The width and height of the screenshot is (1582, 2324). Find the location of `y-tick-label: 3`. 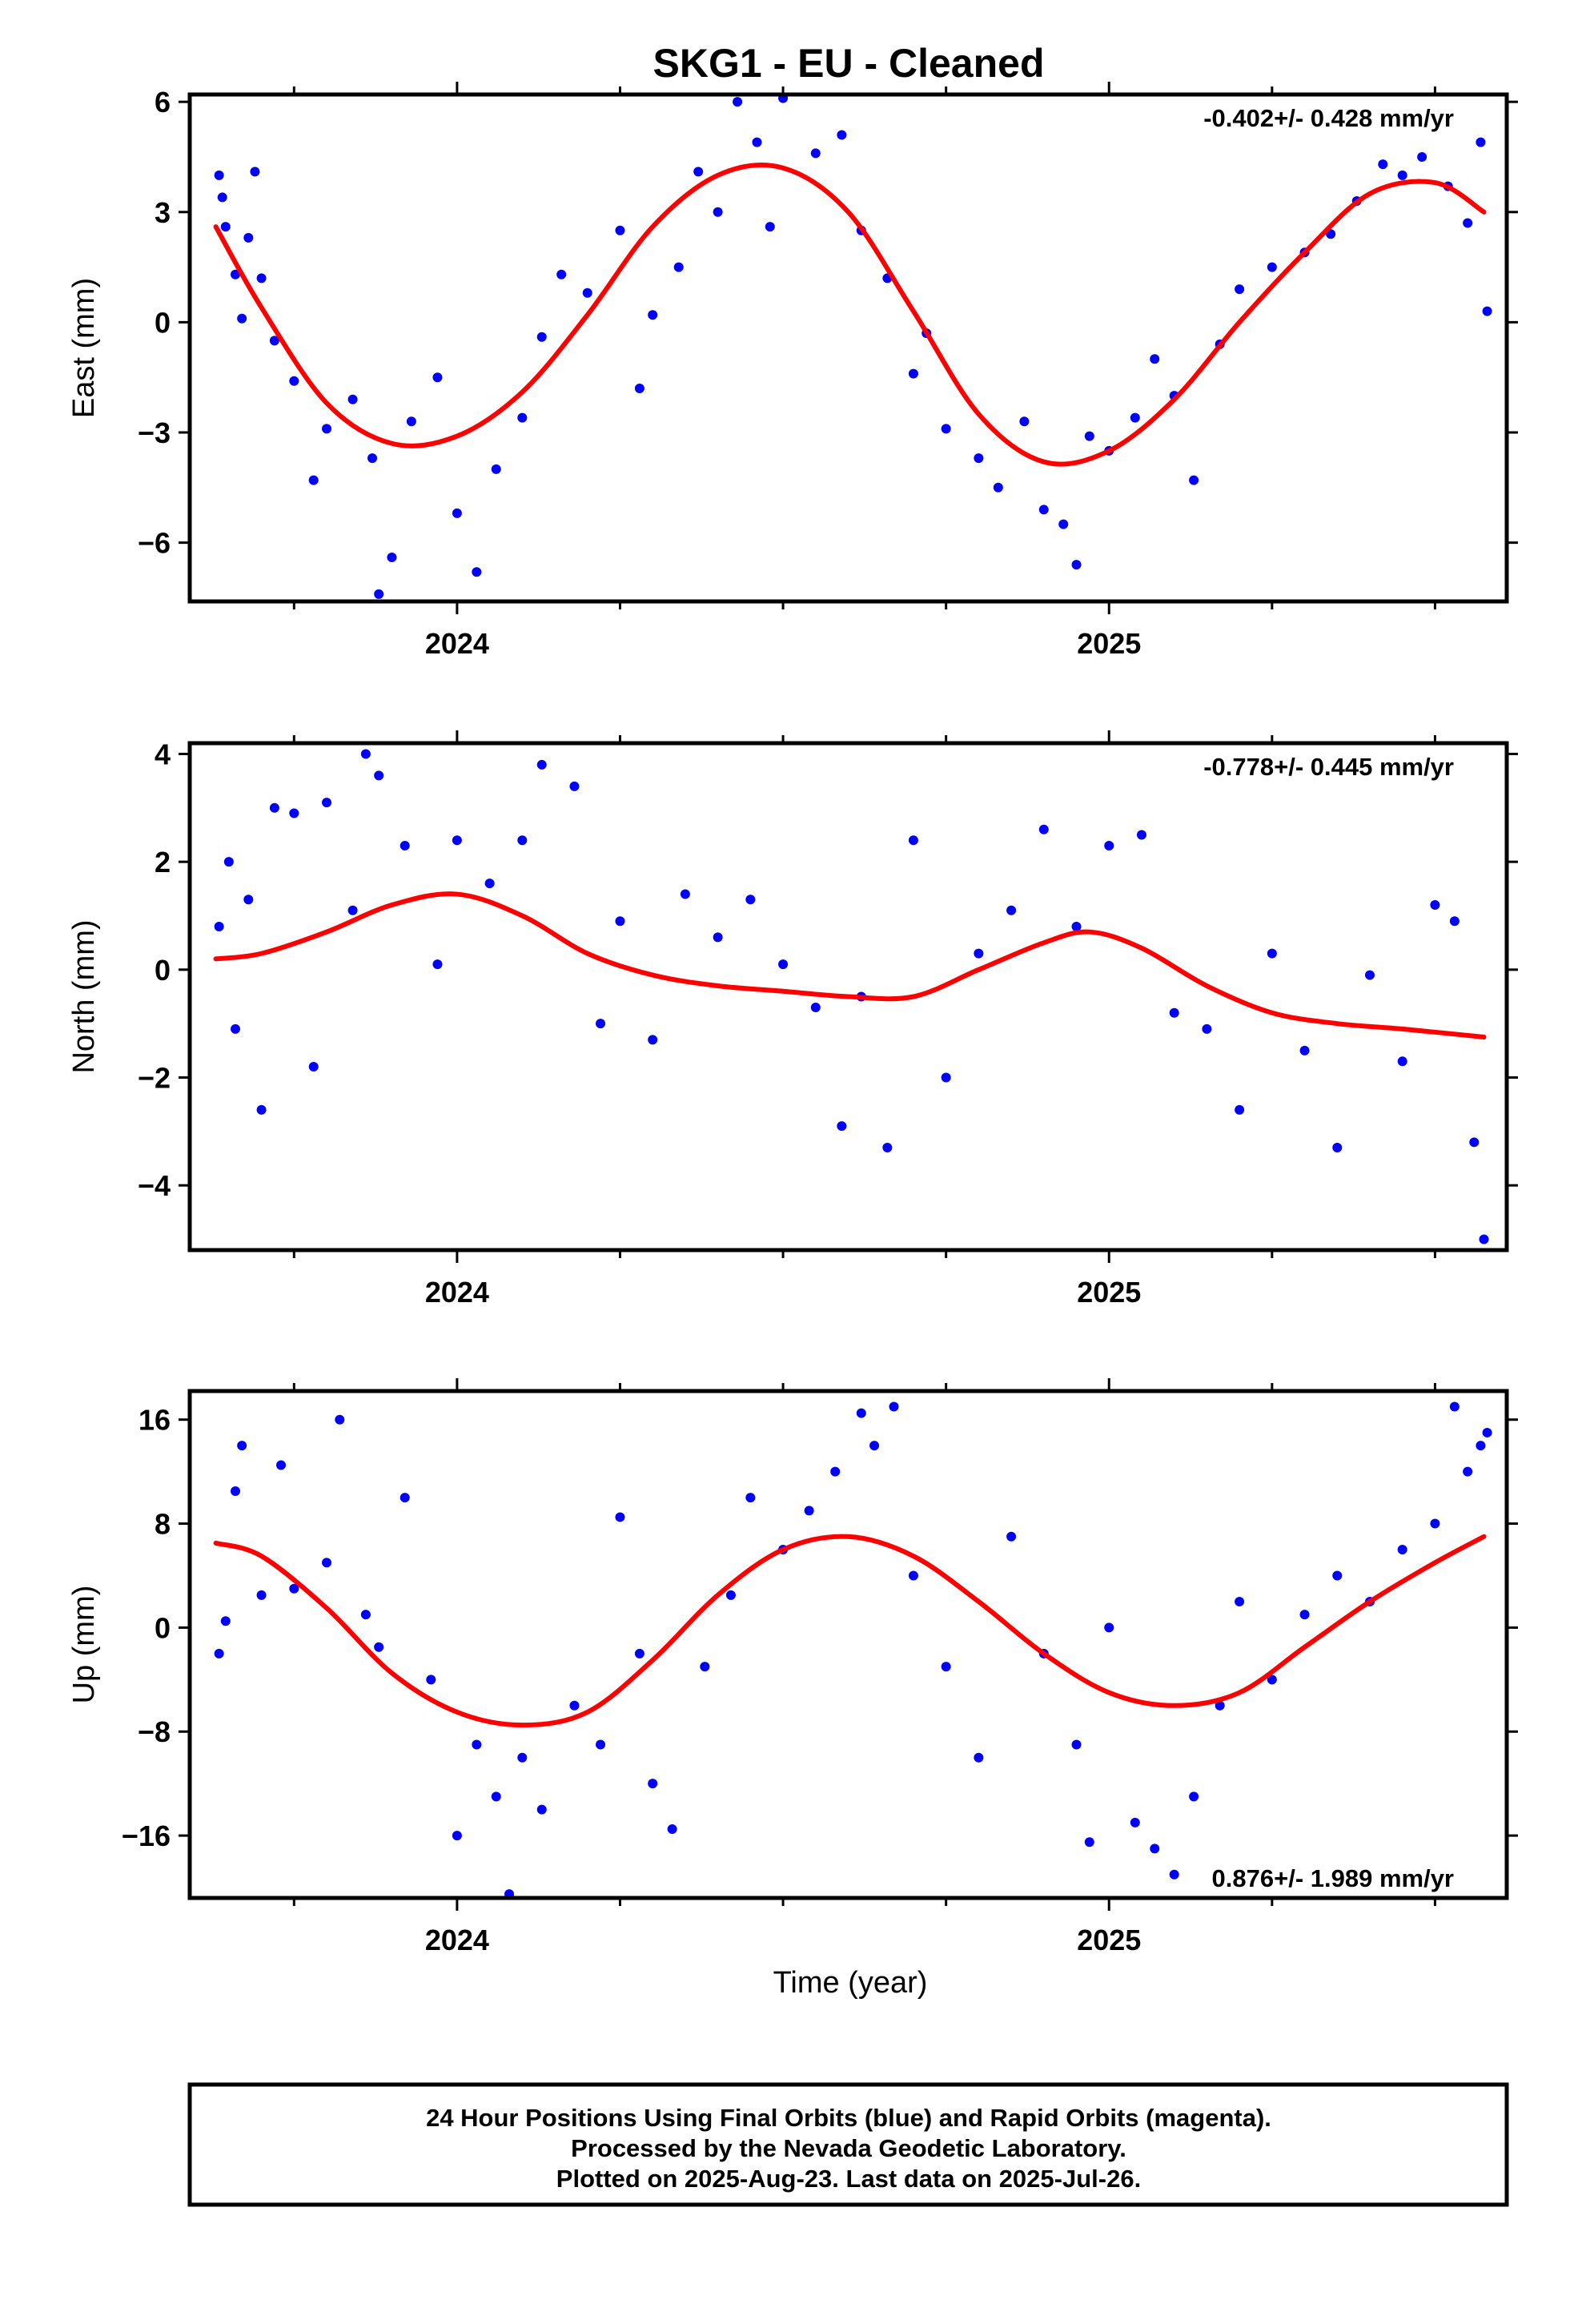

y-tick-label: 3 is located at coordinates (163, 212).